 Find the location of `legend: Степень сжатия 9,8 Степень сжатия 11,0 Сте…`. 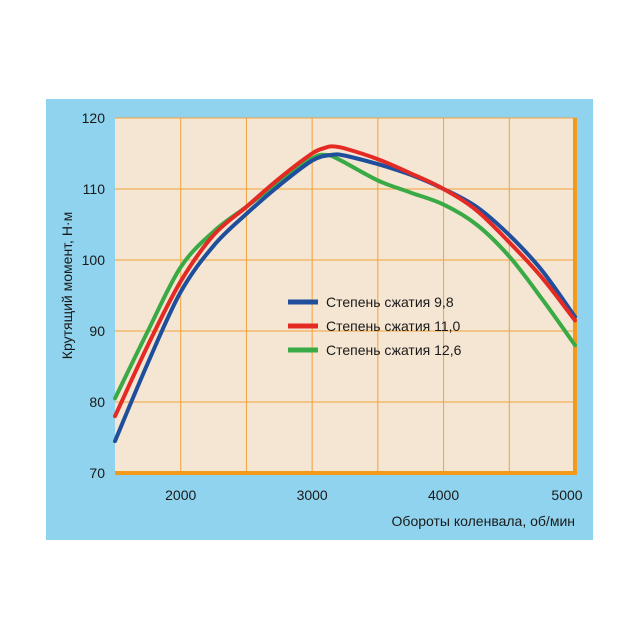

legend: Степень сжатия 9,8 Степень сжатия 11,0 Сте… is located at coordinates (375, 326).